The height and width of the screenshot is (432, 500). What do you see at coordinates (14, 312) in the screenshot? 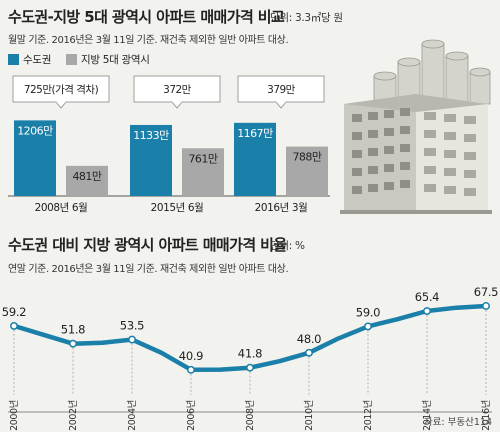
I see `data-point-label: 59.2` at bounding box center [14, 312].